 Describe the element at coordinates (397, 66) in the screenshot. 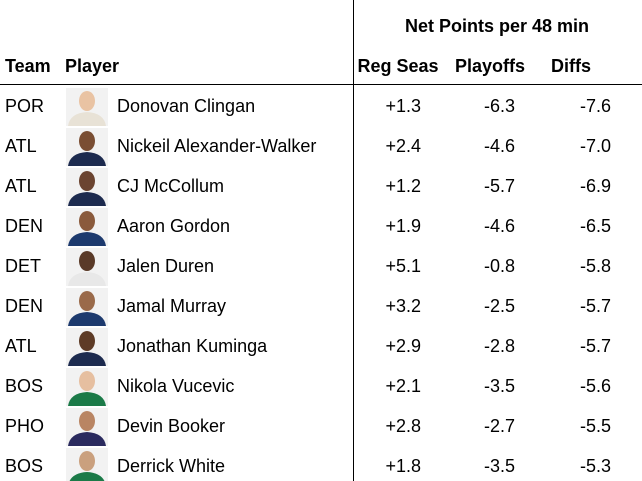

I see `column-header: Reg Seas` at that location.